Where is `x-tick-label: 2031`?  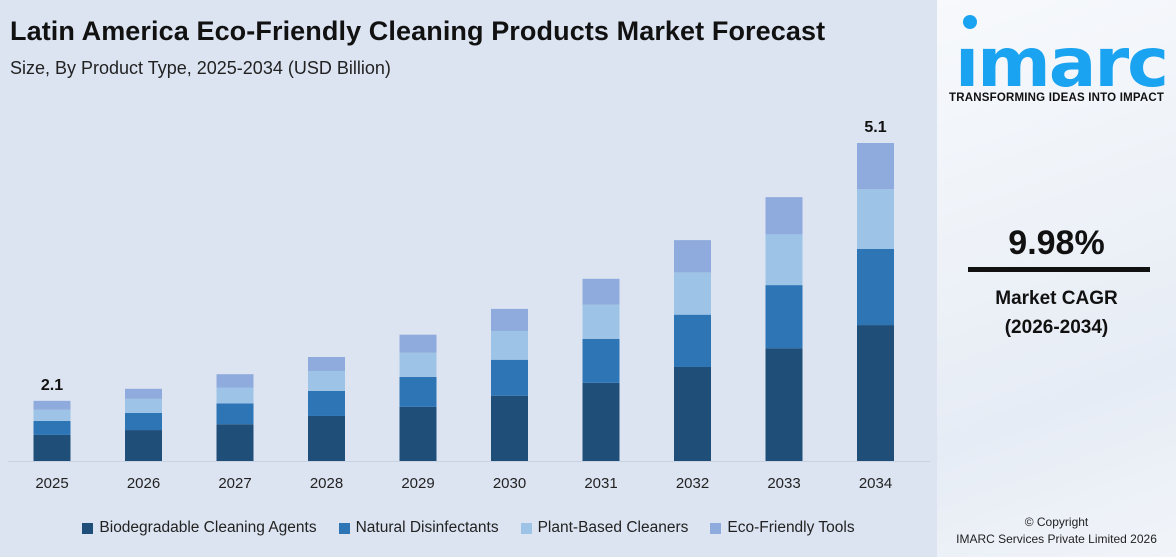 x-tick-label: 2031 is located at coordinates (600, 483).